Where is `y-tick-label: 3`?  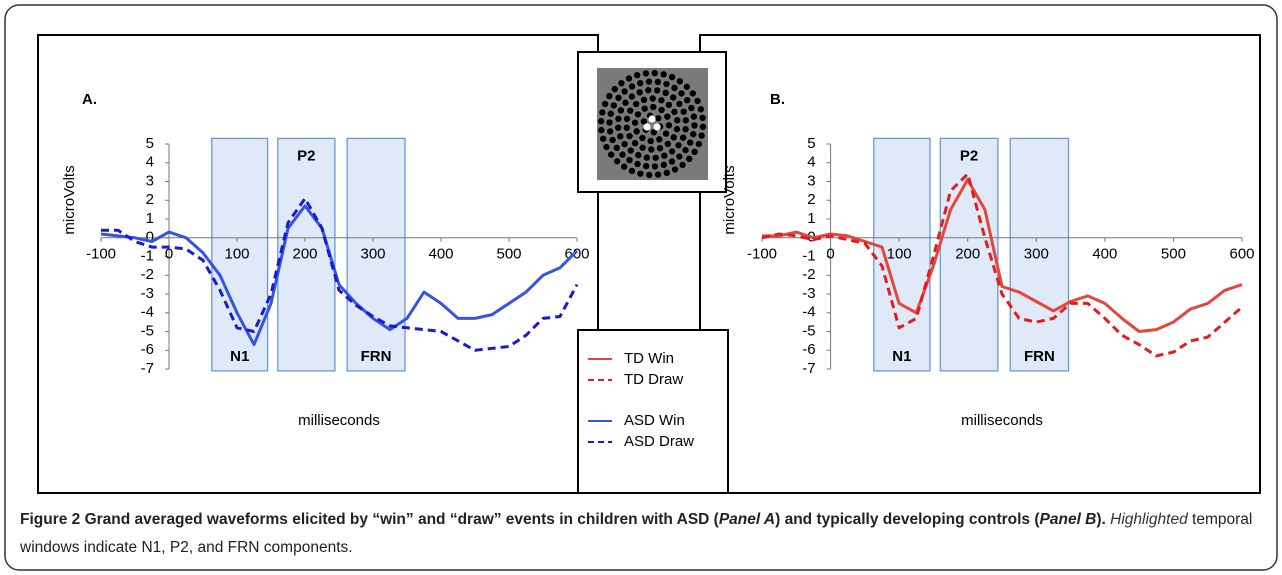 y-tick-label: 3 is located at coordinates (150, 180).